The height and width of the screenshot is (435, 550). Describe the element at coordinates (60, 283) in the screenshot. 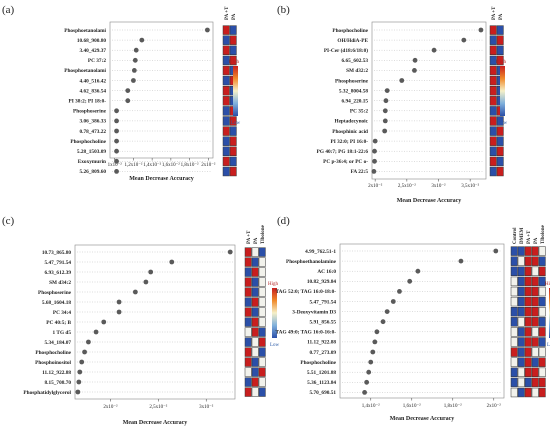

I see `feature-label: SM d34:2` at that location.